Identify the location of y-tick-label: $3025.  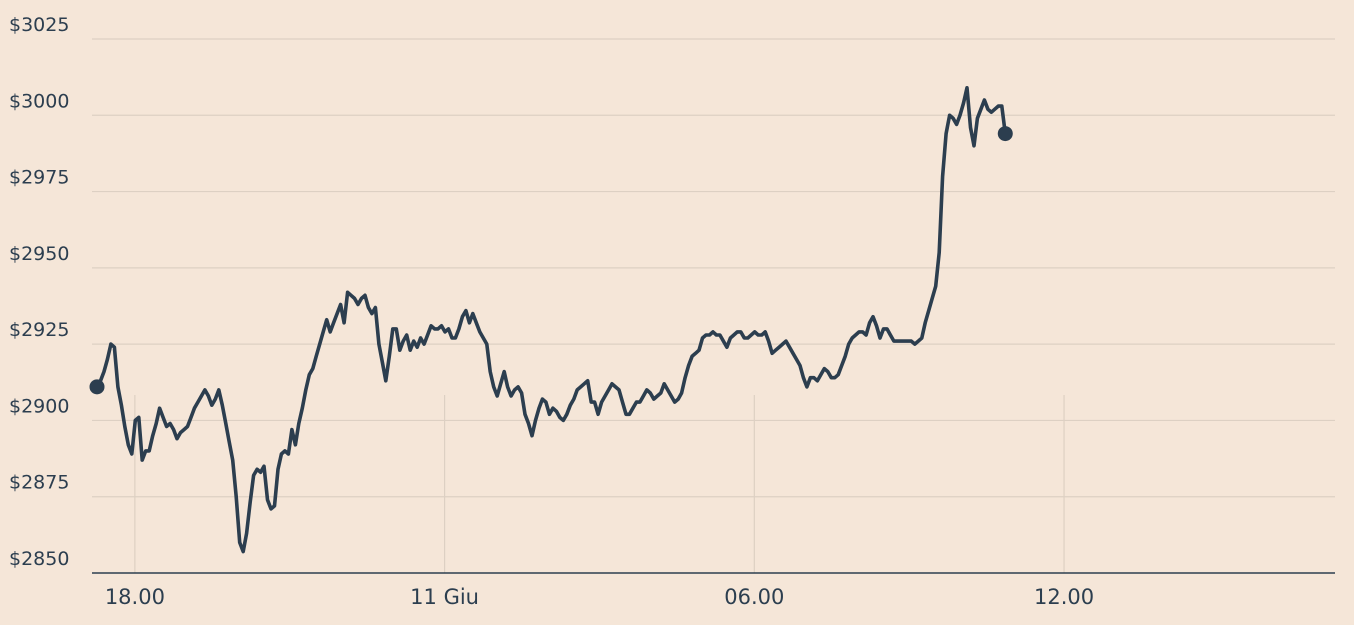
(39, 25).